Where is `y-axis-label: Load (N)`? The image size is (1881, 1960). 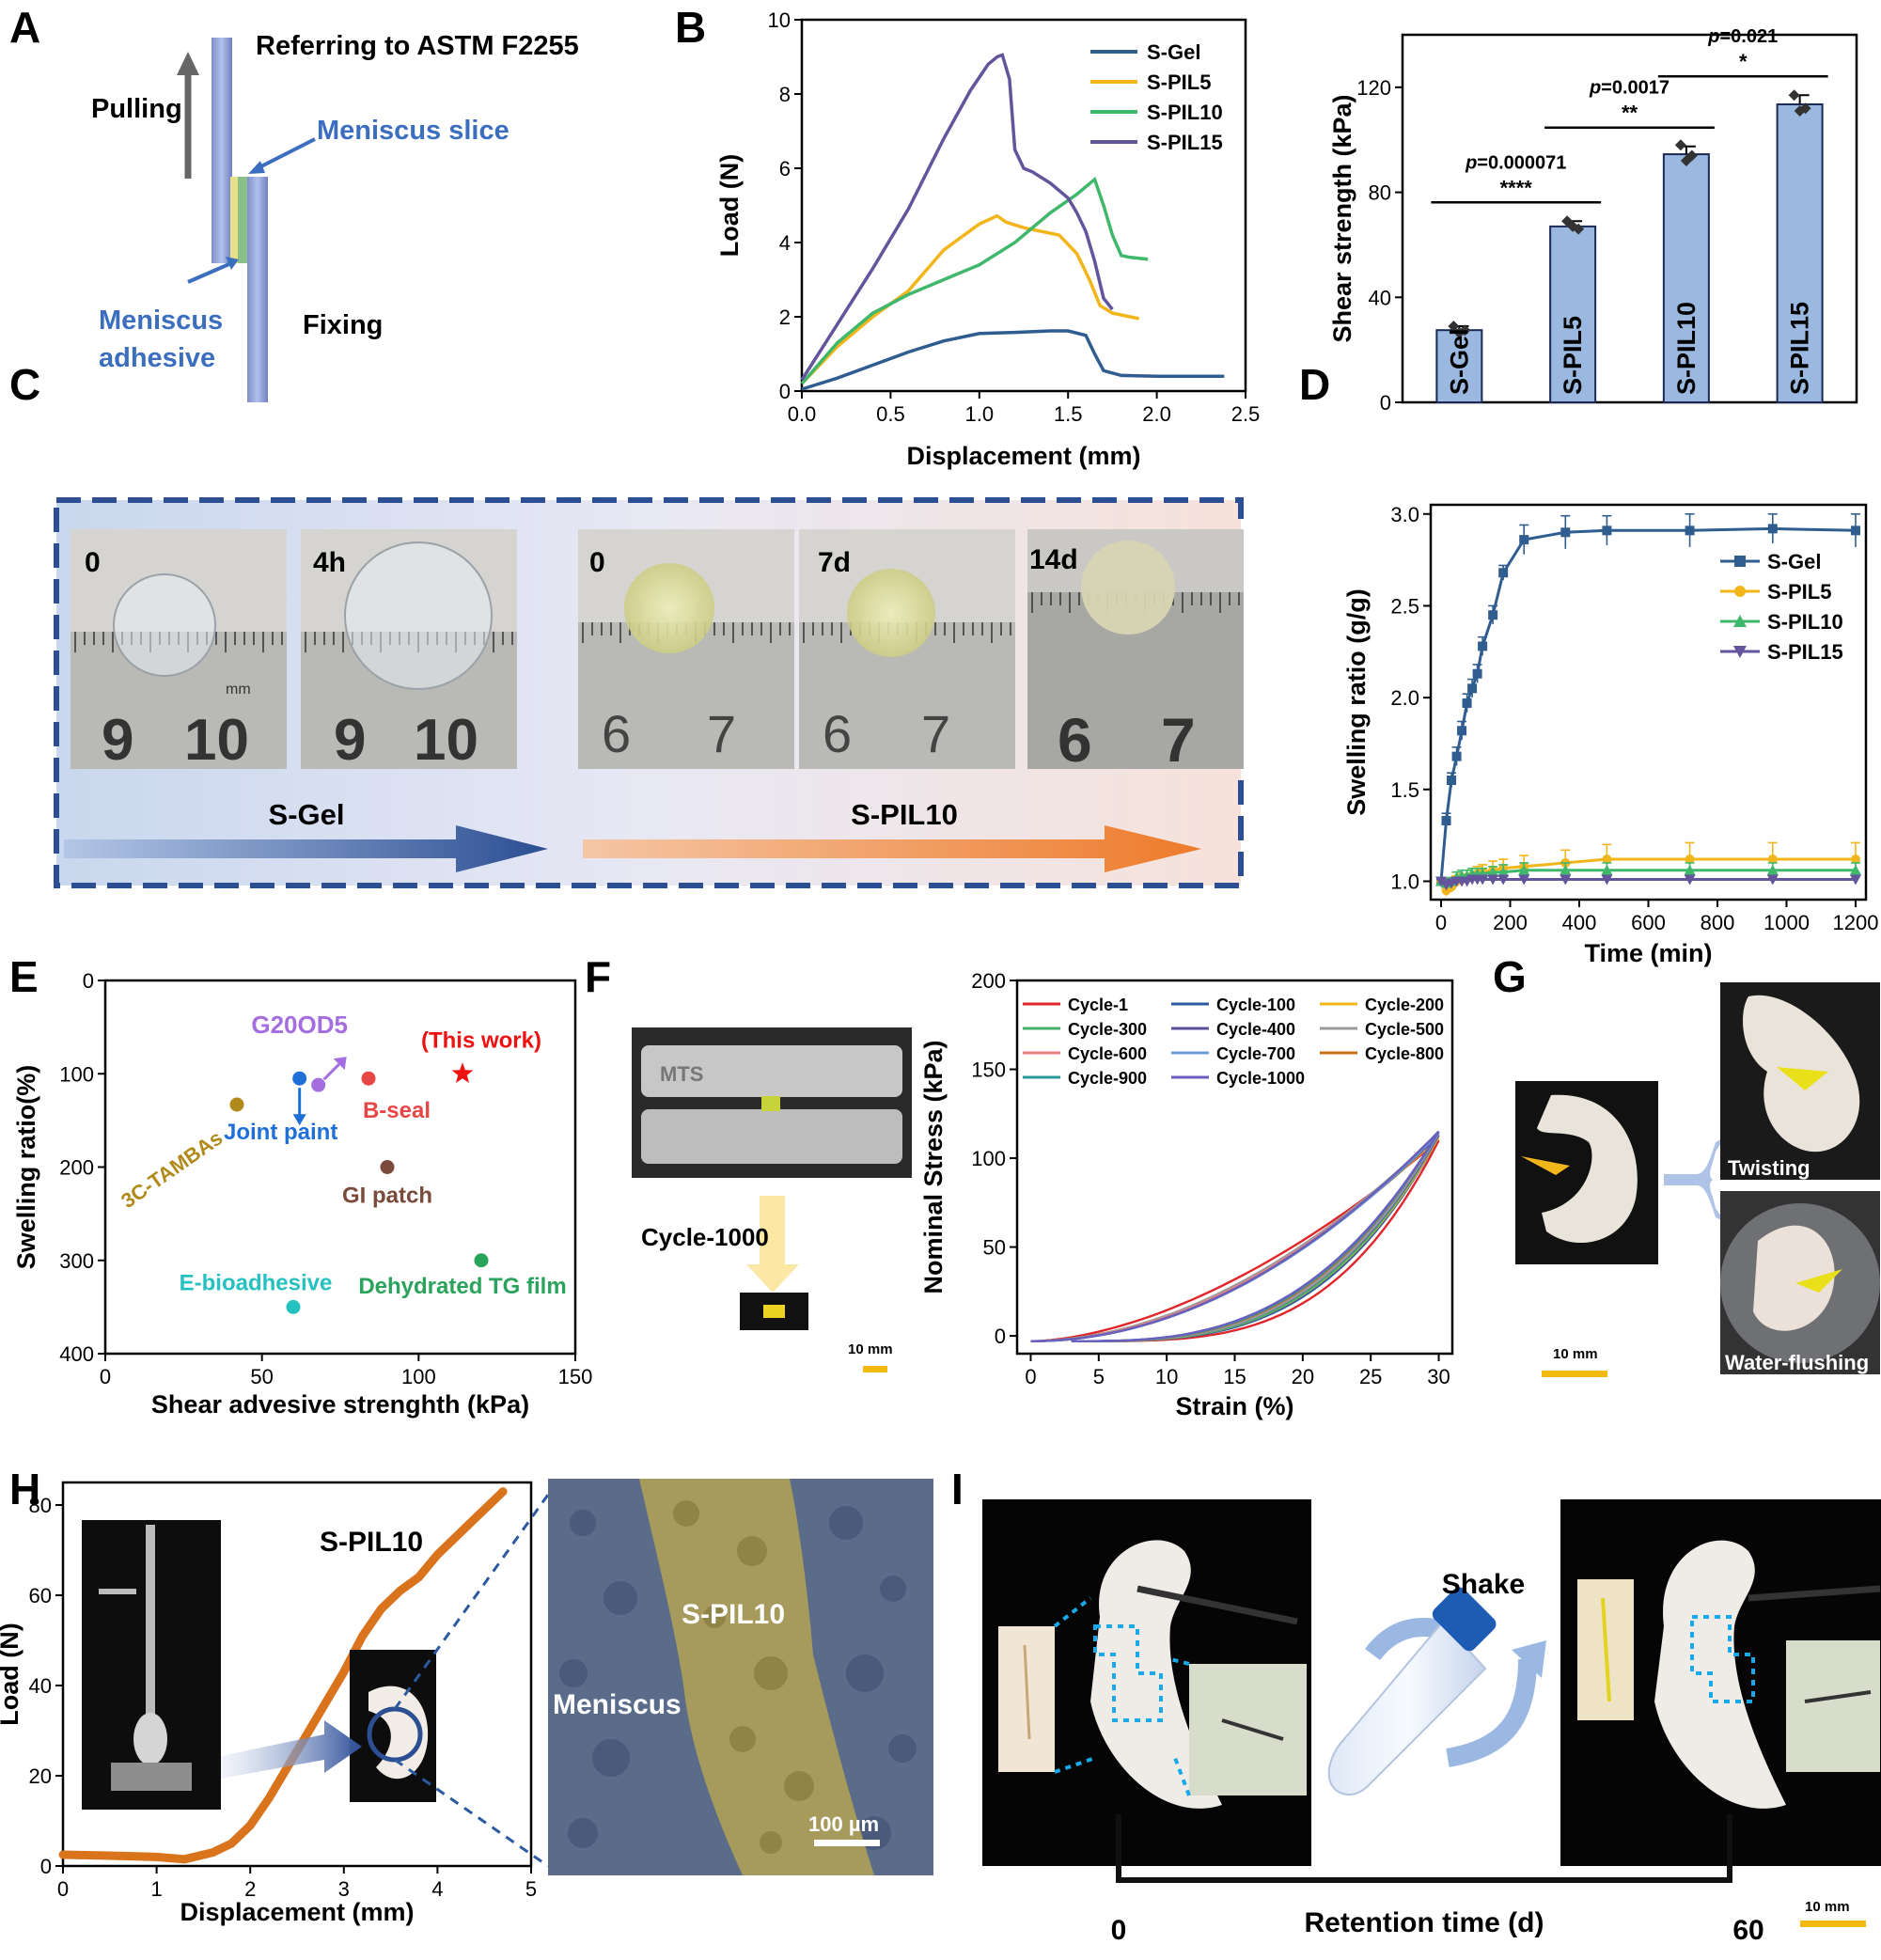
y-axis-label: Load (N) is located at coordinates (12, 1674).